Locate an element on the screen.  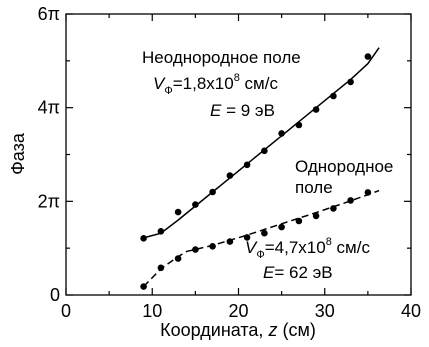
x-tick-label: 0 is located at coordinates (66, 311).